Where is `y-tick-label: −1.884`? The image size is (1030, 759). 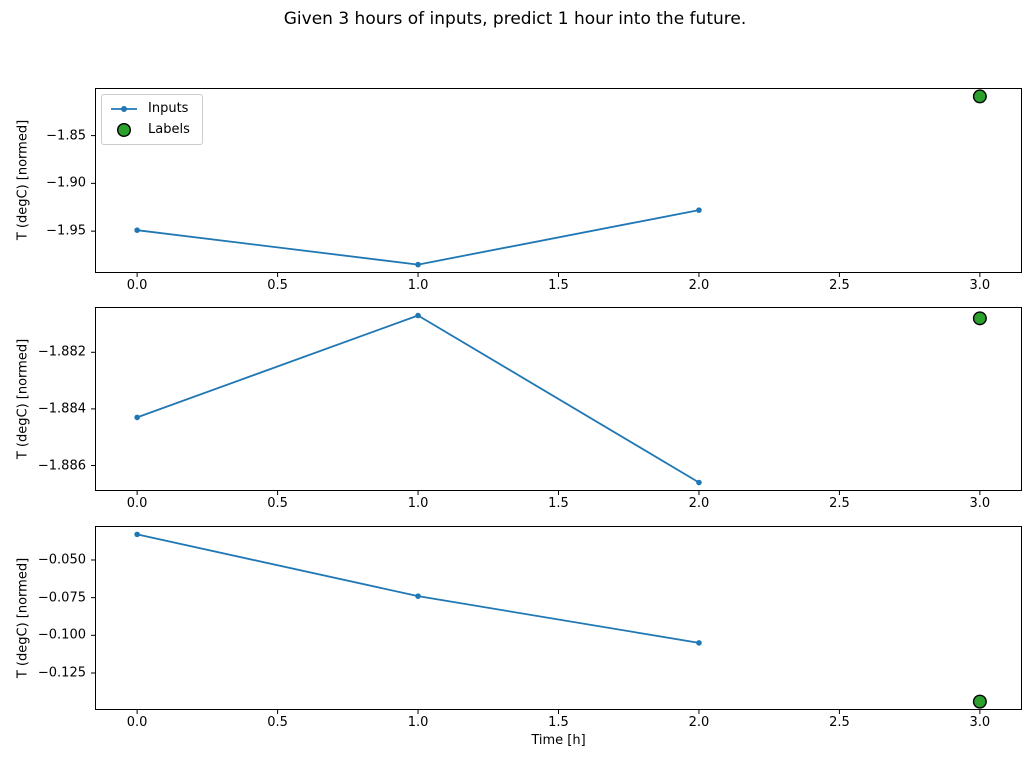
y-tick-label: −1.884 is located at coordinates (61, 409).